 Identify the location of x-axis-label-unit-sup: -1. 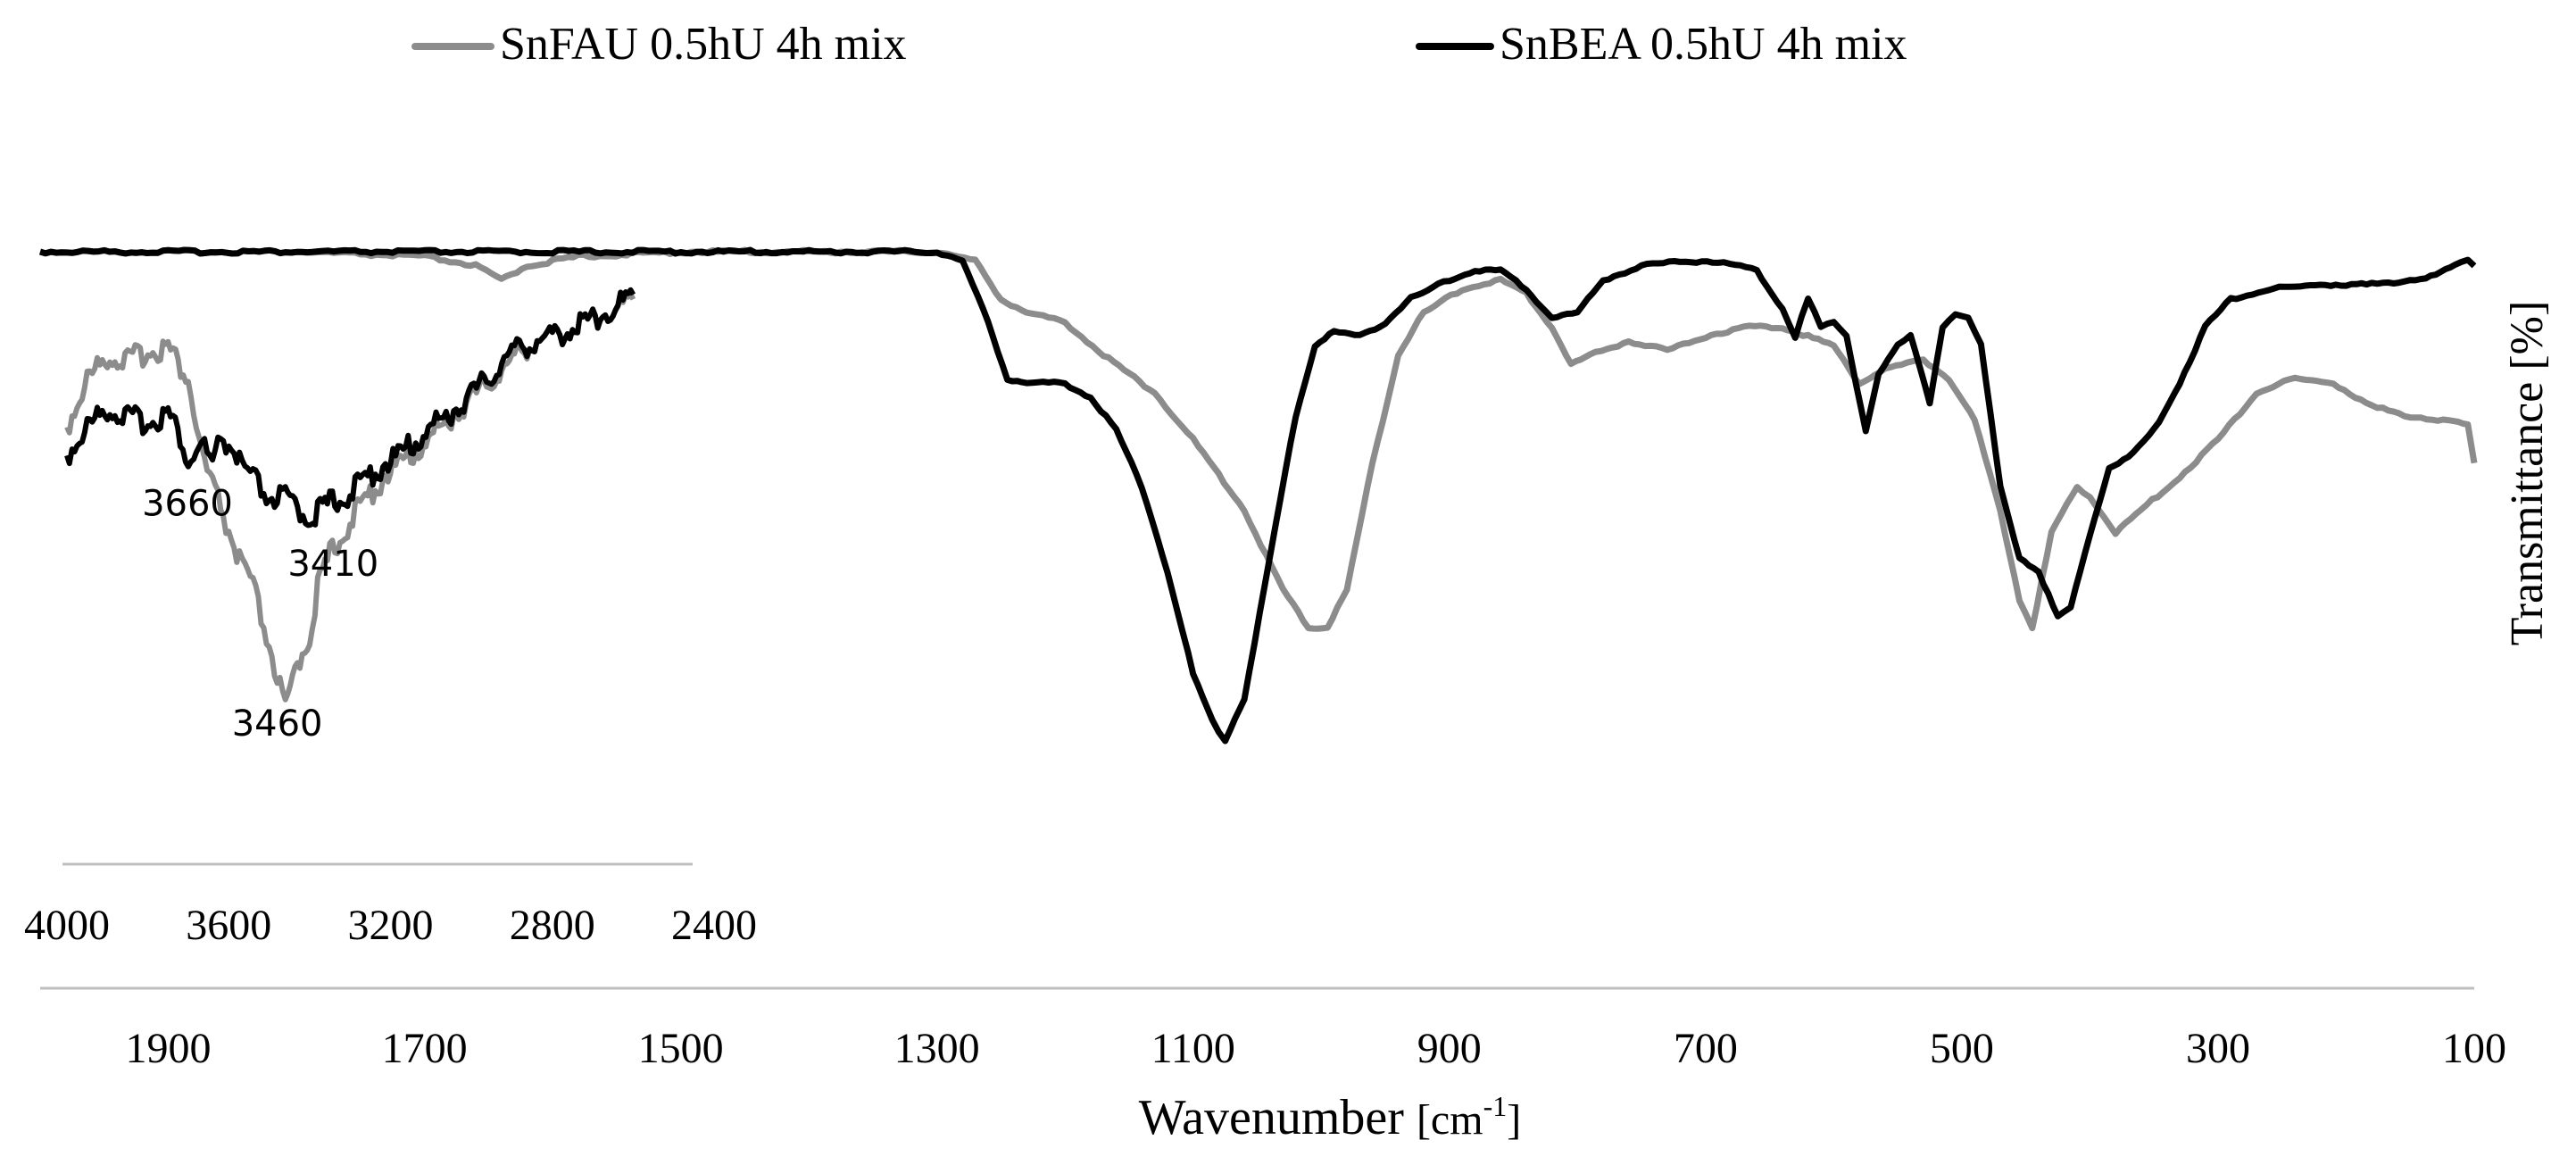
(1496, 1106).